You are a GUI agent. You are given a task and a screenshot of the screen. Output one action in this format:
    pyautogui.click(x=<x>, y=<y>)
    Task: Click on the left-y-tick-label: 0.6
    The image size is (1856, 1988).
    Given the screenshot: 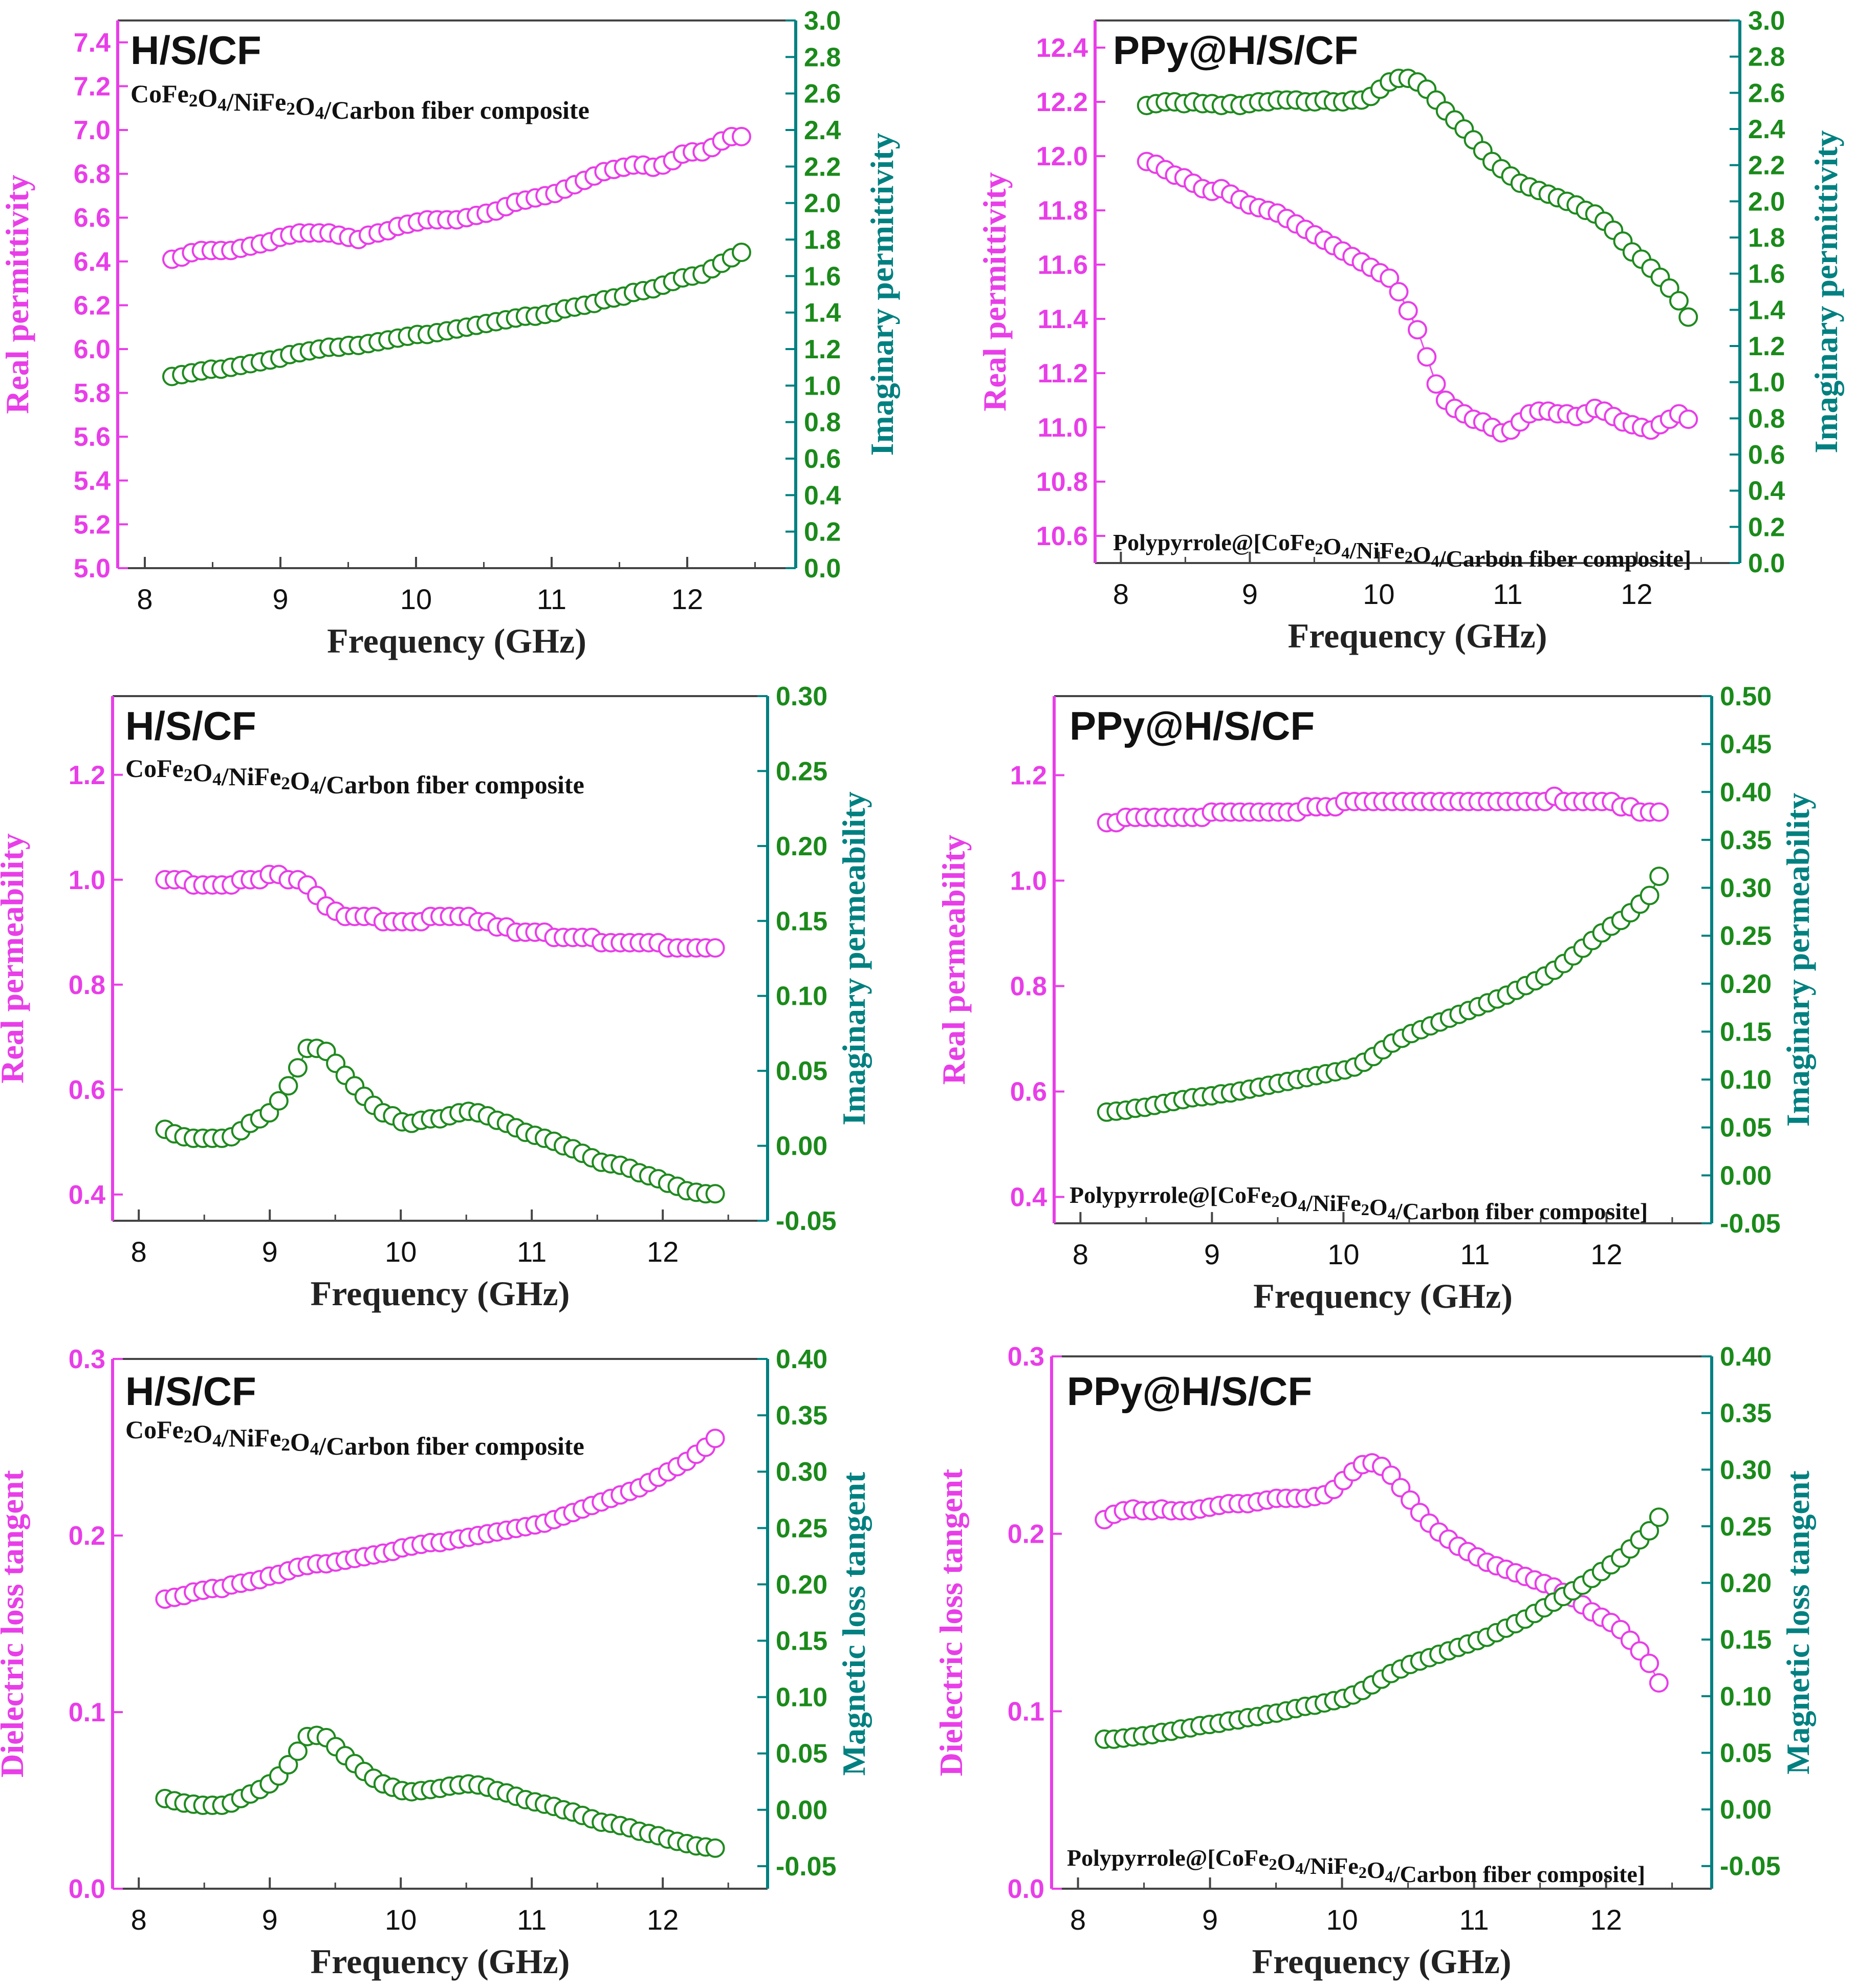 What is the action you would take?
    pyautogui.click(x=1028, y=1092)
    